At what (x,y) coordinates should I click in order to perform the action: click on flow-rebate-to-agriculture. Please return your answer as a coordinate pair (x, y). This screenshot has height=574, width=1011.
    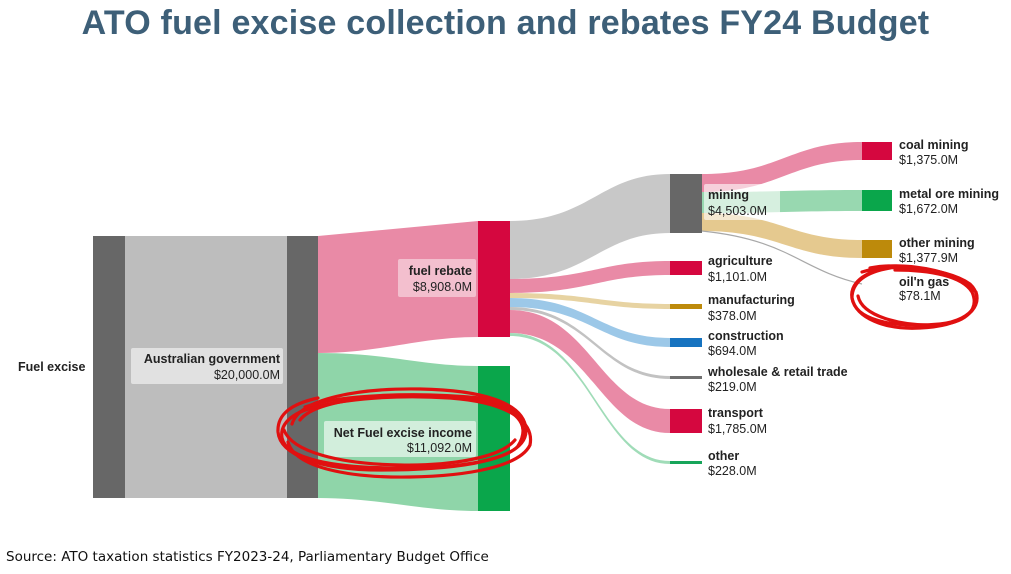
    Looking at the image, I should click on (590, 277).